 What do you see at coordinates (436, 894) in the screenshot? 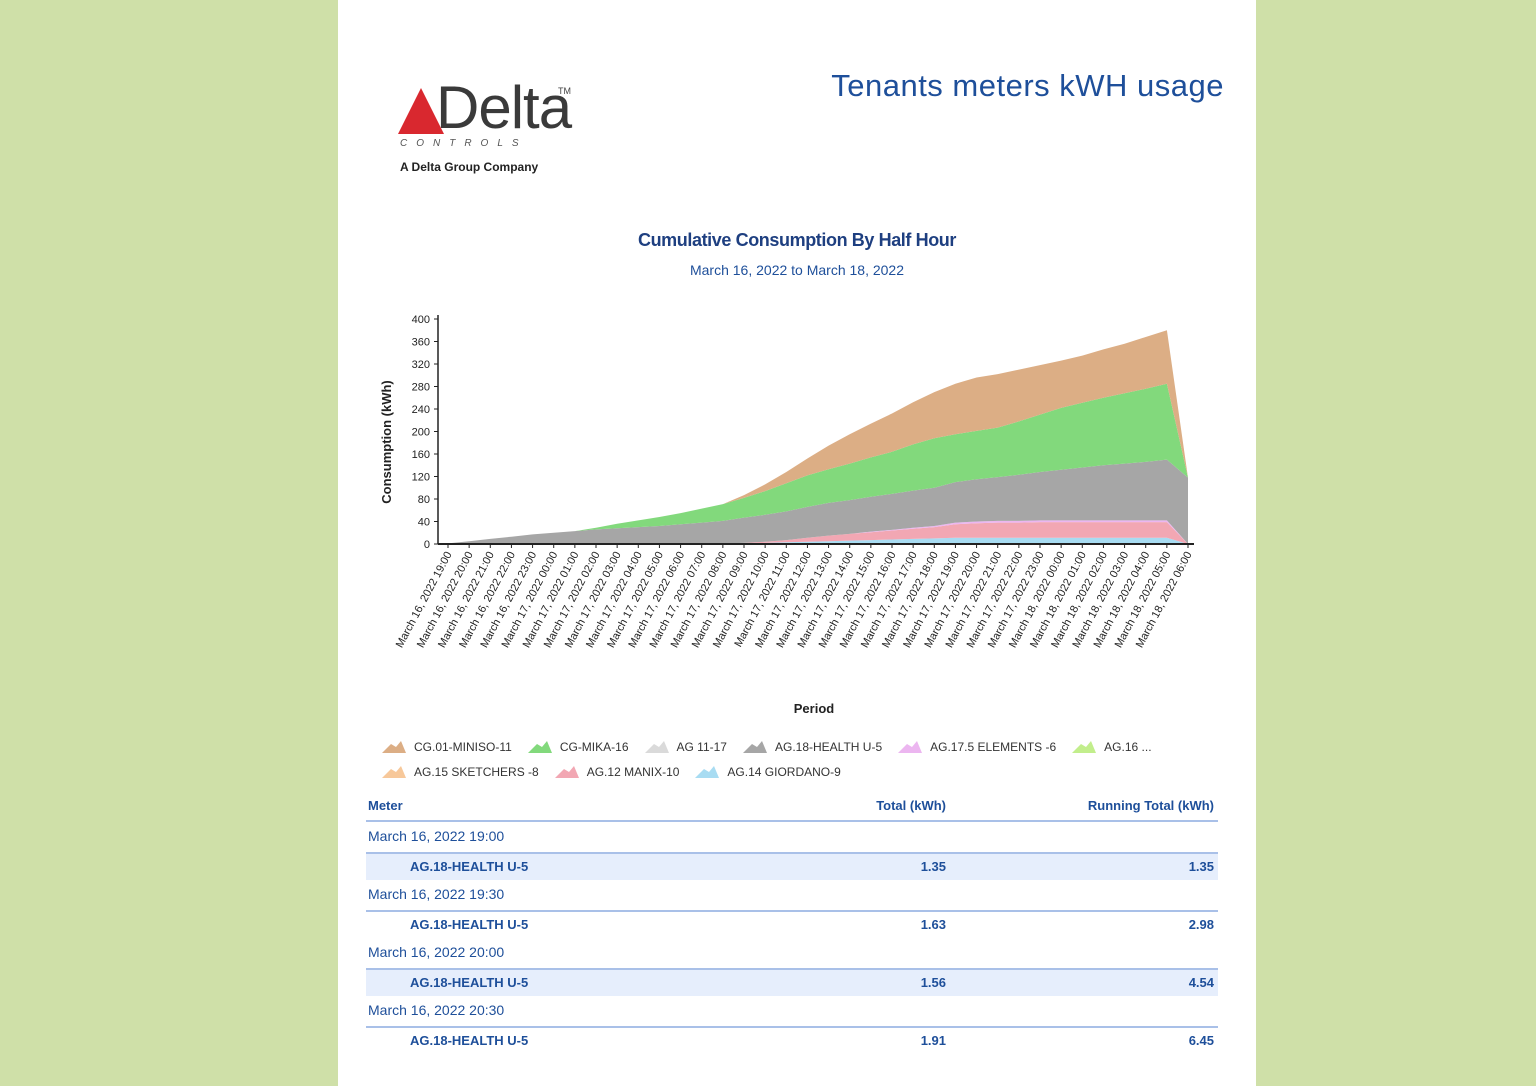
I see `period-label: March 16, 2022 19:30` at bounding box center [436, 894].